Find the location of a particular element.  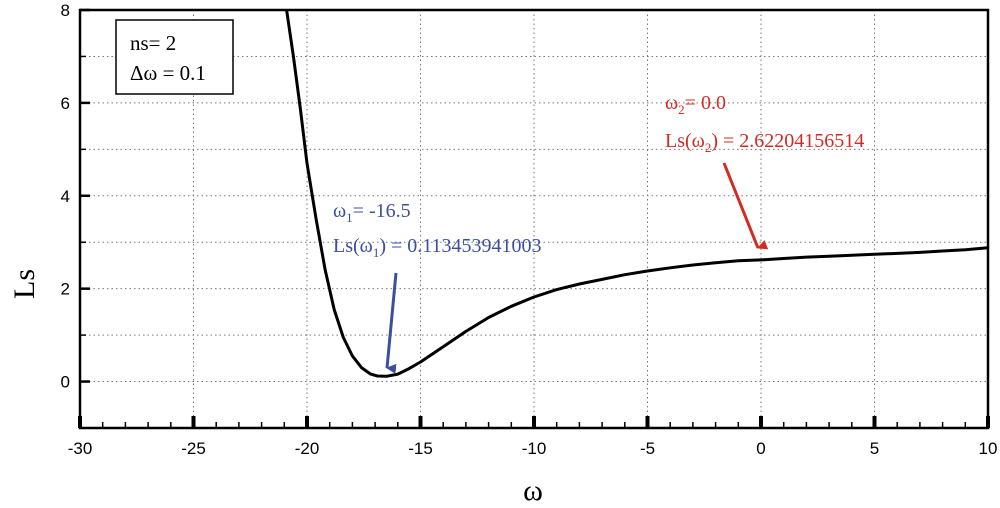

x-tick-label: -20 is located at coordinates (307, 448).